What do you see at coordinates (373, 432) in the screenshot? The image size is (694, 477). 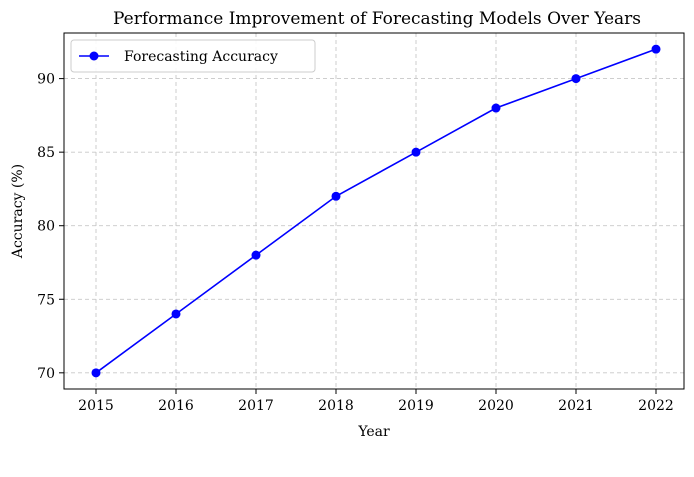 I see `x-axis-label: Year` at bounding box center [373, 432].